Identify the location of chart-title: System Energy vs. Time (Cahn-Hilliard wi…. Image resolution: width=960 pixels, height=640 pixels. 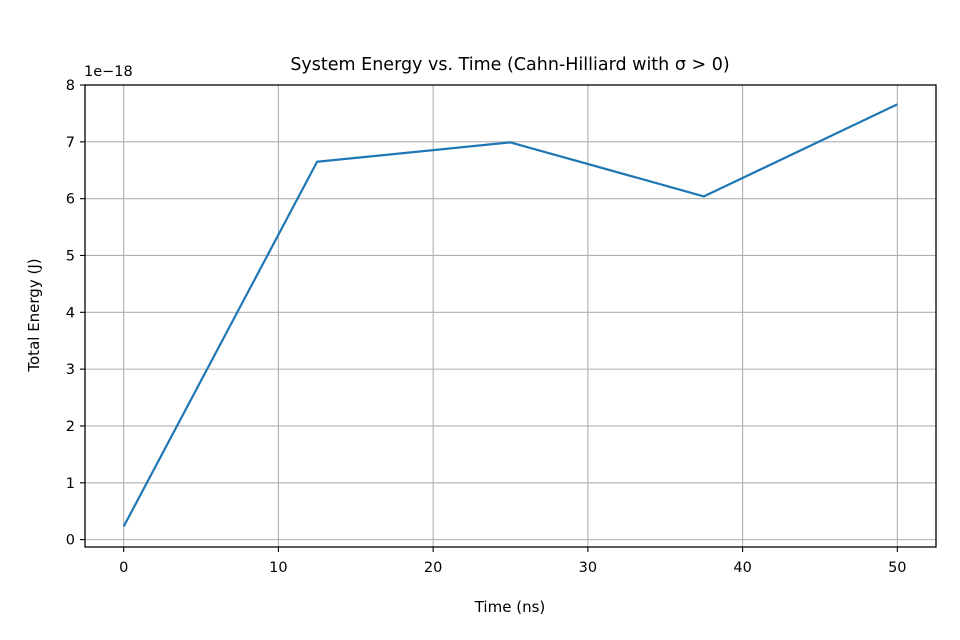
(509, 65).